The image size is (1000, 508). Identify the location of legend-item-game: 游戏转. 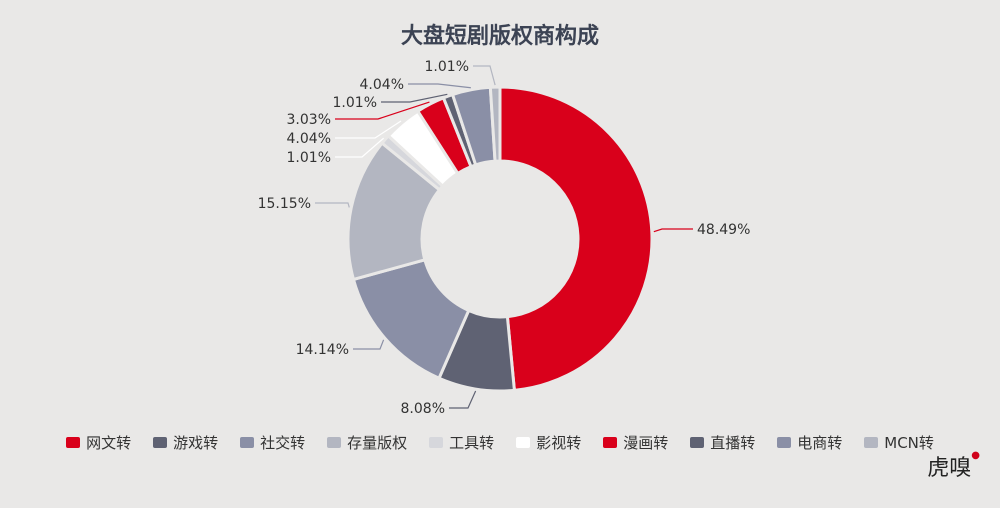
(185, 442).